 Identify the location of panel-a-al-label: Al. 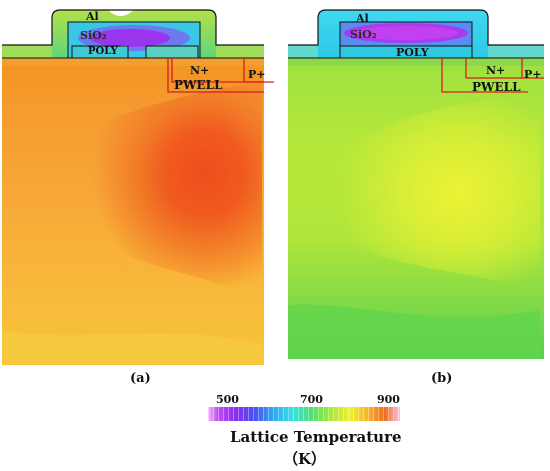
(92, 16).